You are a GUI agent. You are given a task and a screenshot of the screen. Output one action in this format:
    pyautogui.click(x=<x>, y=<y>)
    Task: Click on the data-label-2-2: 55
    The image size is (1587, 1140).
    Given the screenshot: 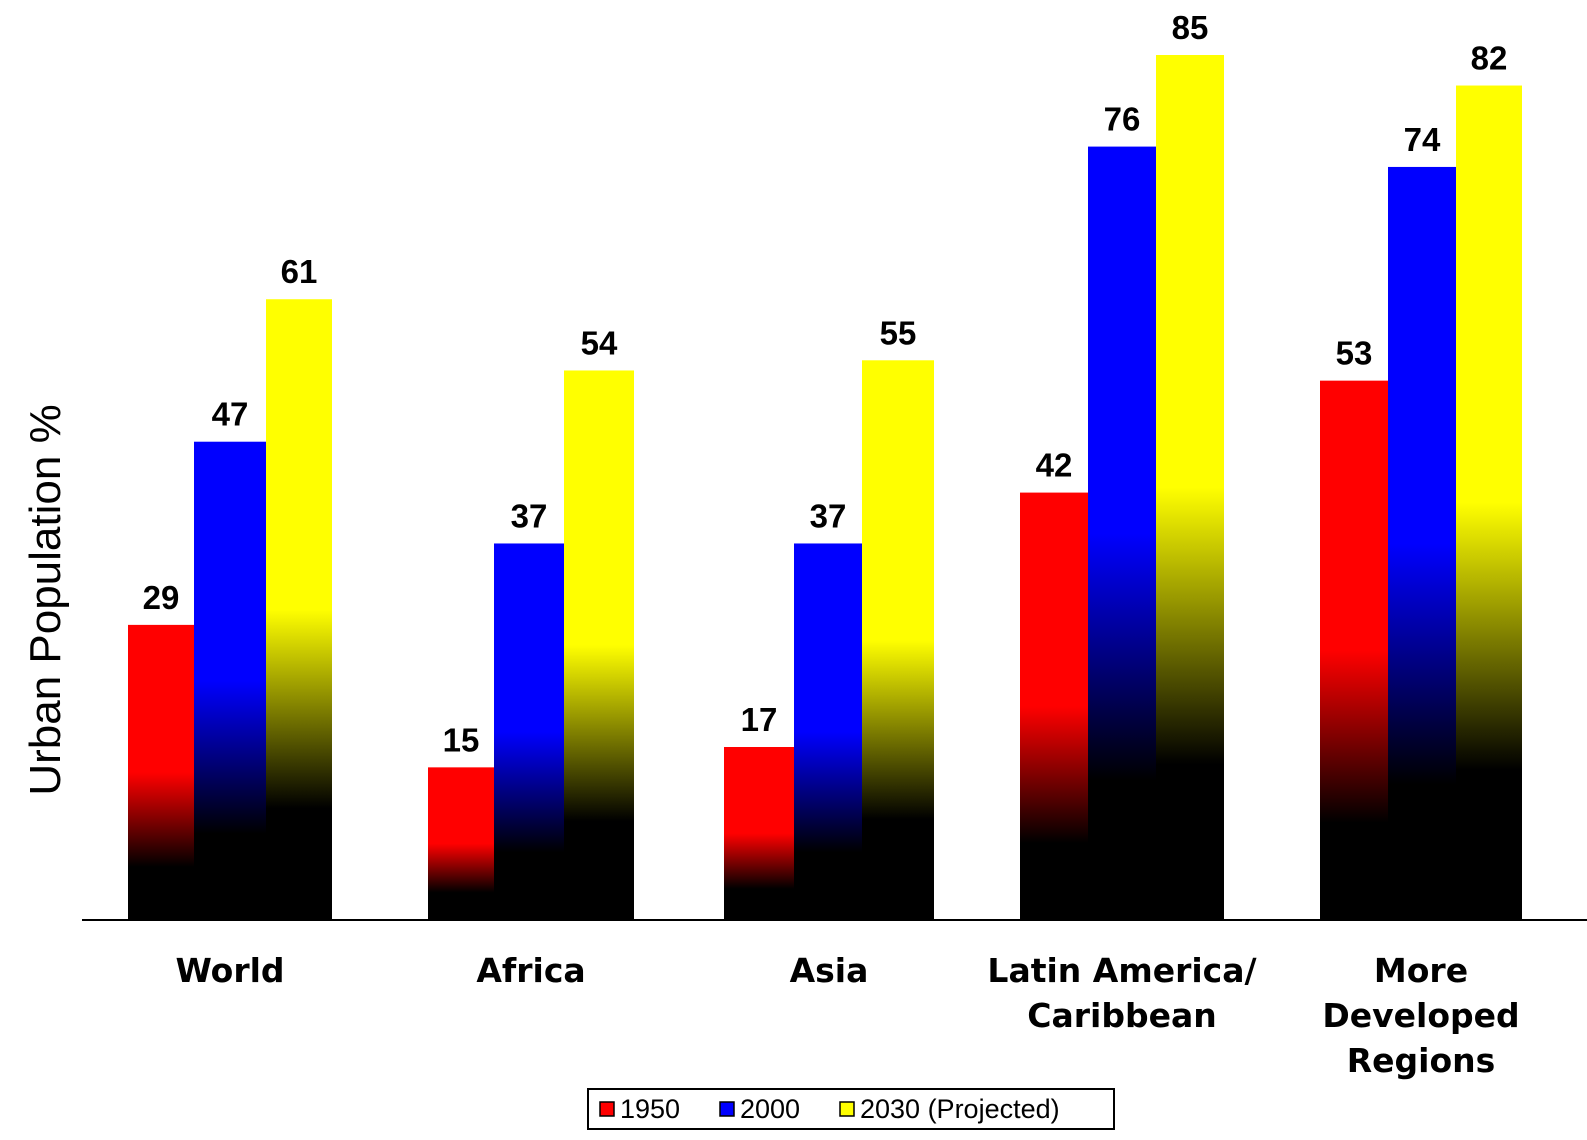 What is the action you would take?
    pyautogui.click(x=898, y=332)
    